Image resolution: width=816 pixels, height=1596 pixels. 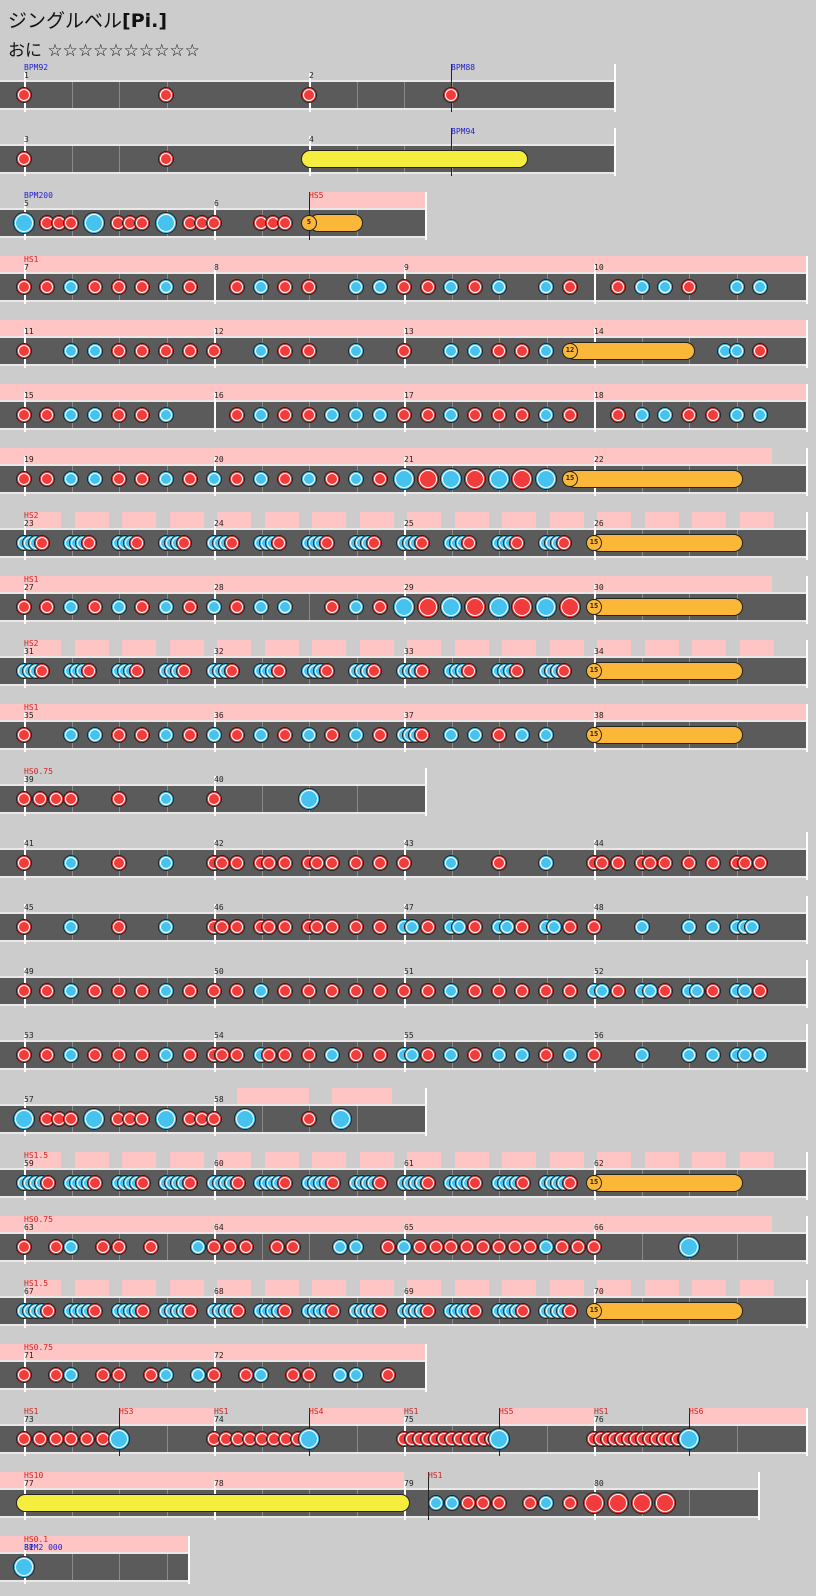 I want to click on chart-row: 53 54 55 56, so click(x=408, y=1054).